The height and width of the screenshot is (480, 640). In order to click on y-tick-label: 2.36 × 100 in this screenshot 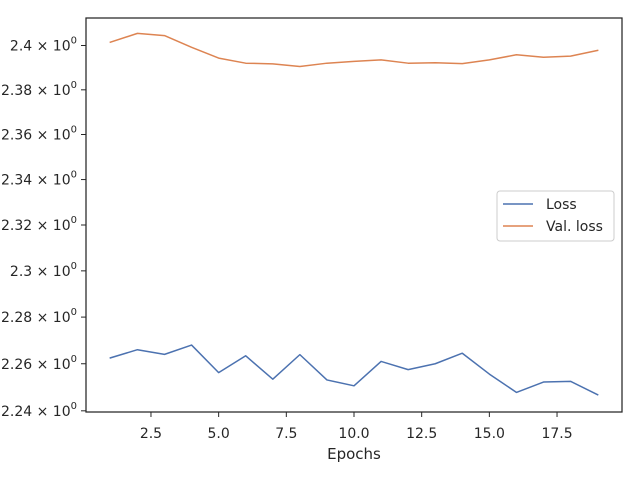, I will do `click(39, 133)`.